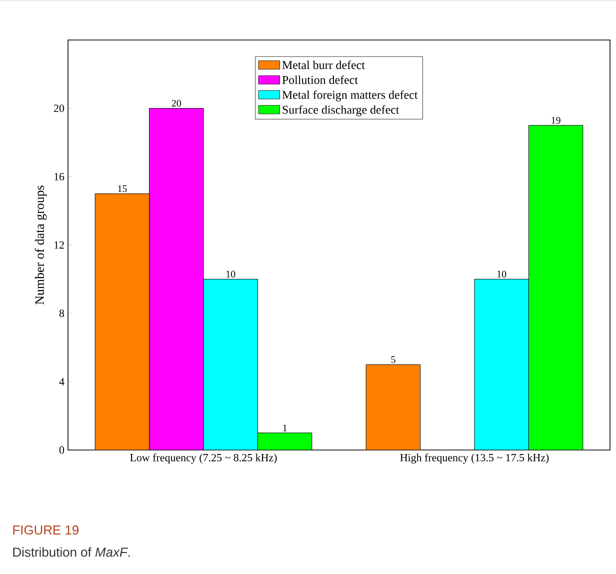  What do you see at coordinates (61, 382) in the screenshot?
I see `y-tick-label: 4` at bounding box center [61, 382].